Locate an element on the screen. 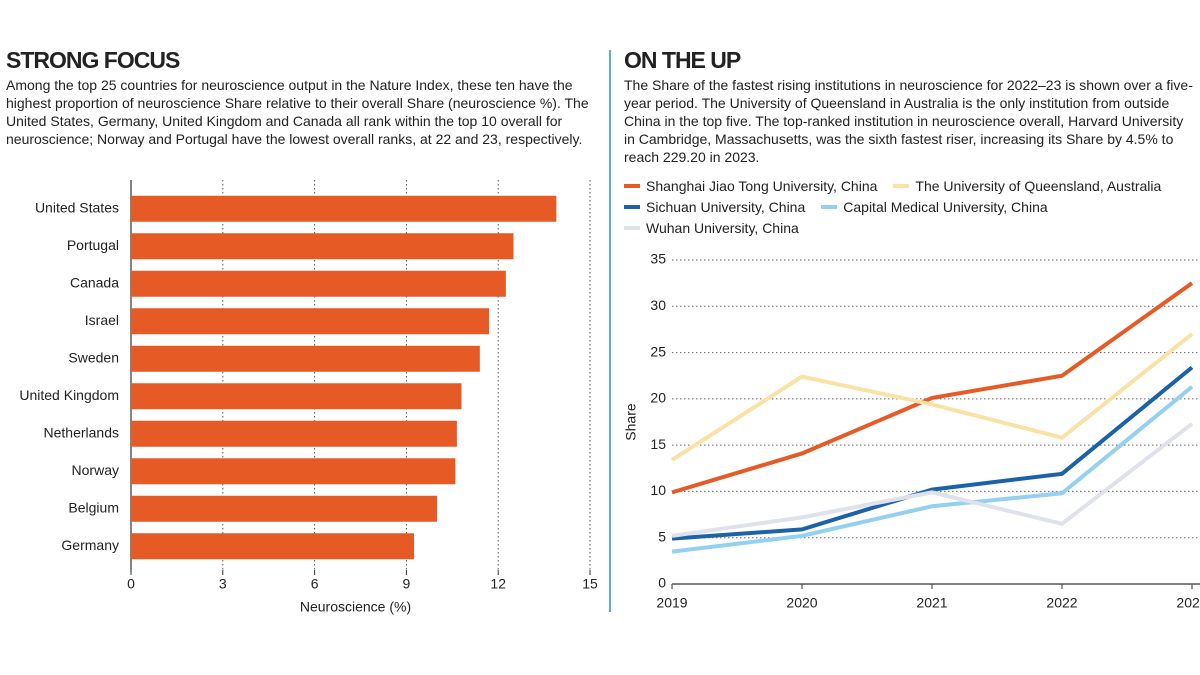 The width and height of the screenshot is (1200, 675). legend-label: Shanghai Jiao Tong University, China is located at coordinates (762, 186).